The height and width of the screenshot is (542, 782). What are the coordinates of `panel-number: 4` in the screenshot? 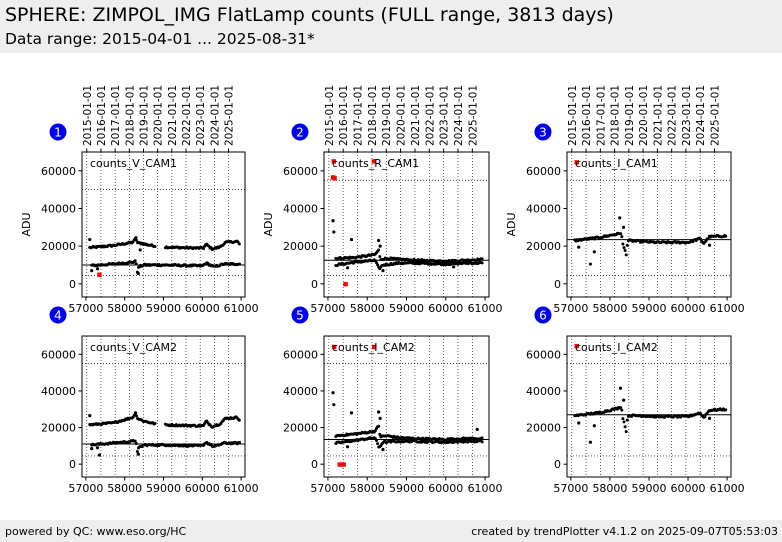 It's located at (58, 316).